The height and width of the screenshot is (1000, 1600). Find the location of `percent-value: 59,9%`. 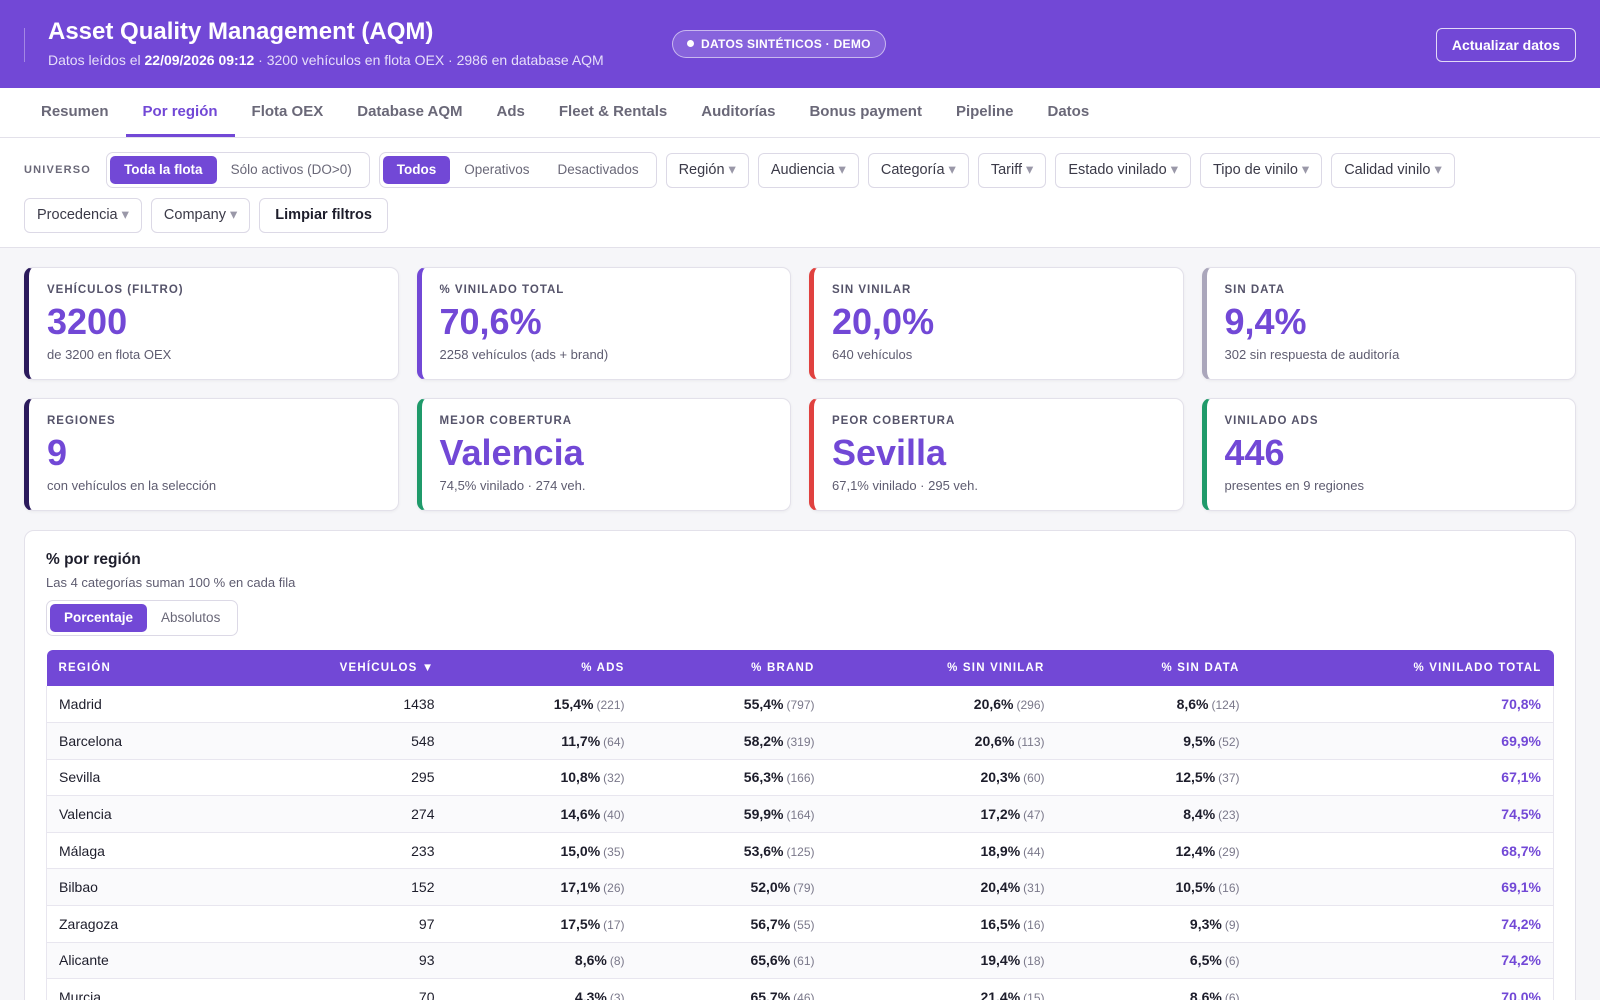

percent-value: 59,9% is located at coordinates (763, 814).